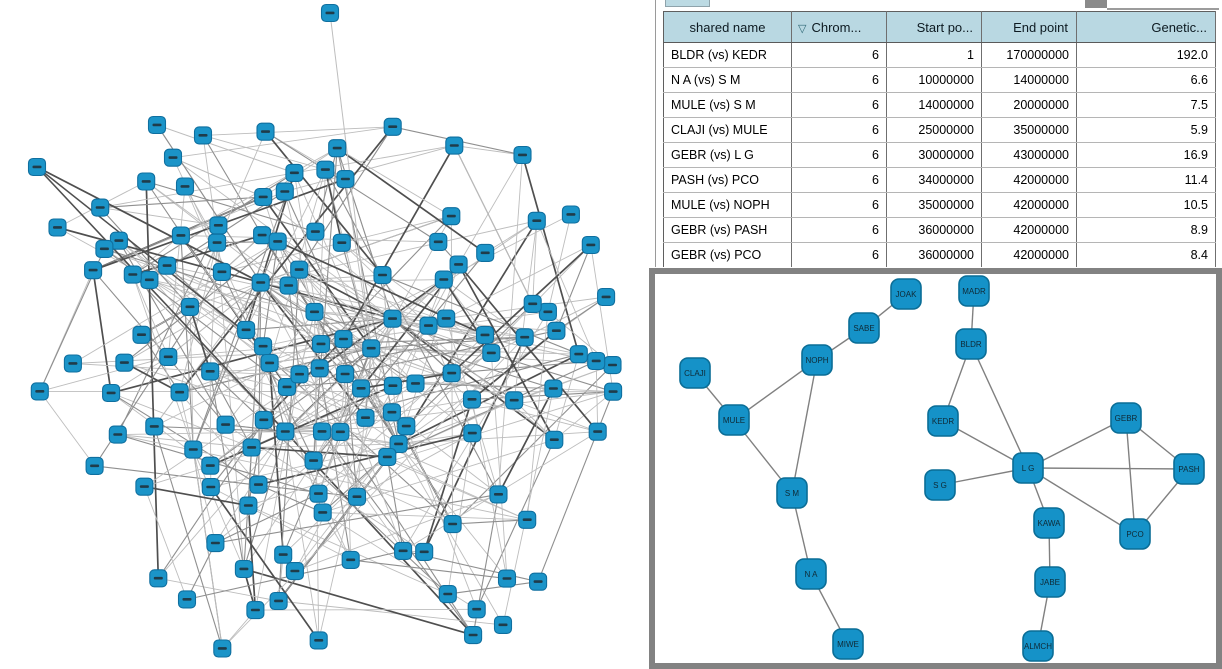 The width and height of the screenshot is (1222, 669). What do you see at coordinates (811, 574) in the screenshot?
I see `node-NA: N A` at bounding box center [811, 574].